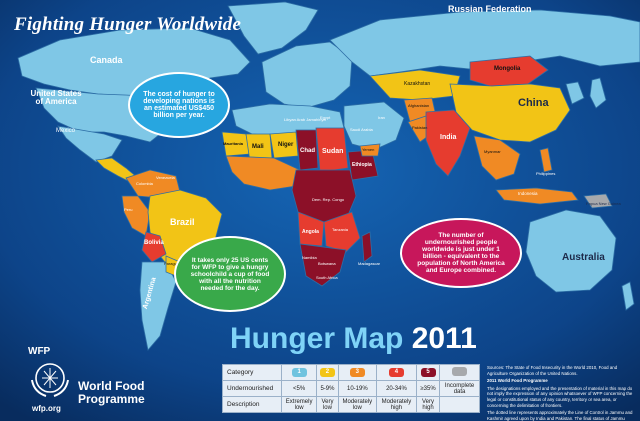 Image resolution: width=640 pixels, height=421 pixels. Describe the element at coordinates (144, 183) in the screenshot. I see `label-colombia: Colombia` at that location.